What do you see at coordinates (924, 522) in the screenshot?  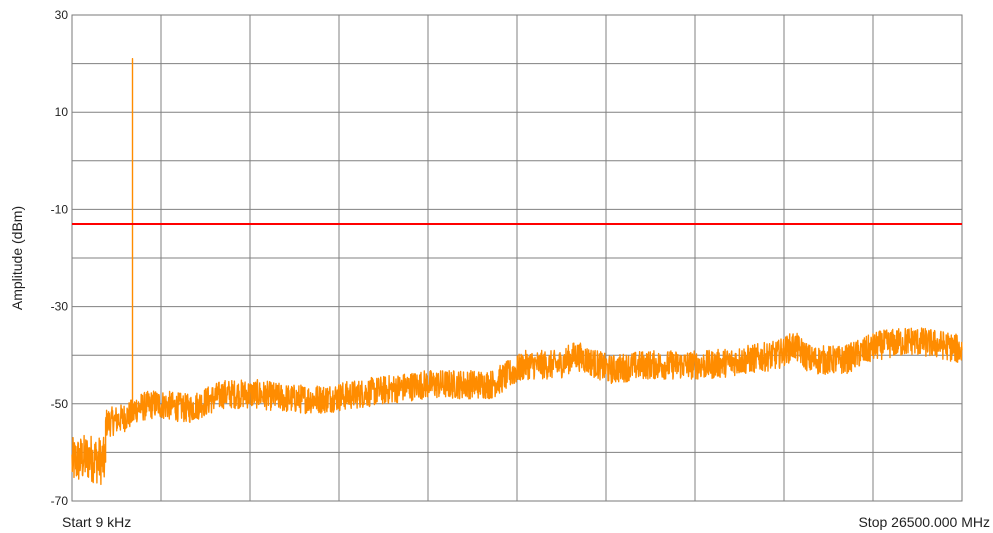 I see `x-stop-label: Stop 26500.000 MHz` at bounding box center [924, 522].